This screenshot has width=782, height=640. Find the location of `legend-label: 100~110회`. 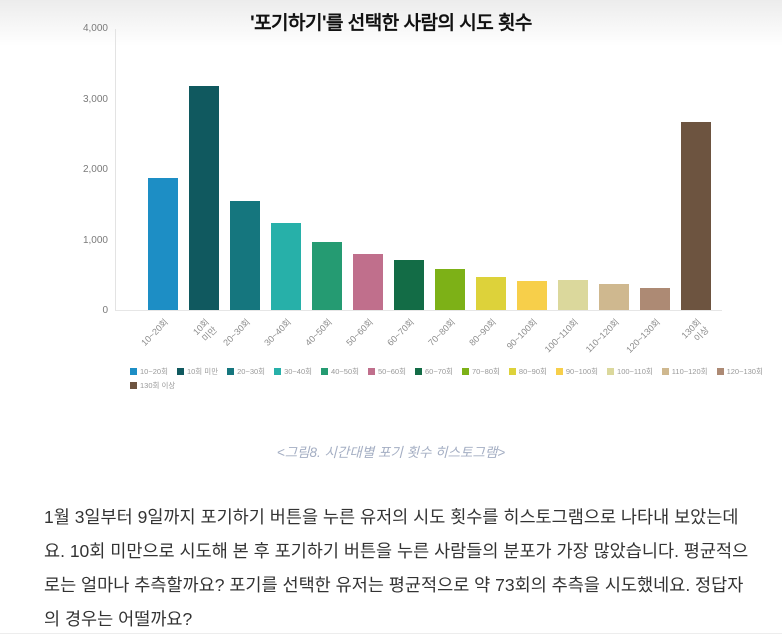

legend-label: 100~110회 is located at coordinates (635, 371).